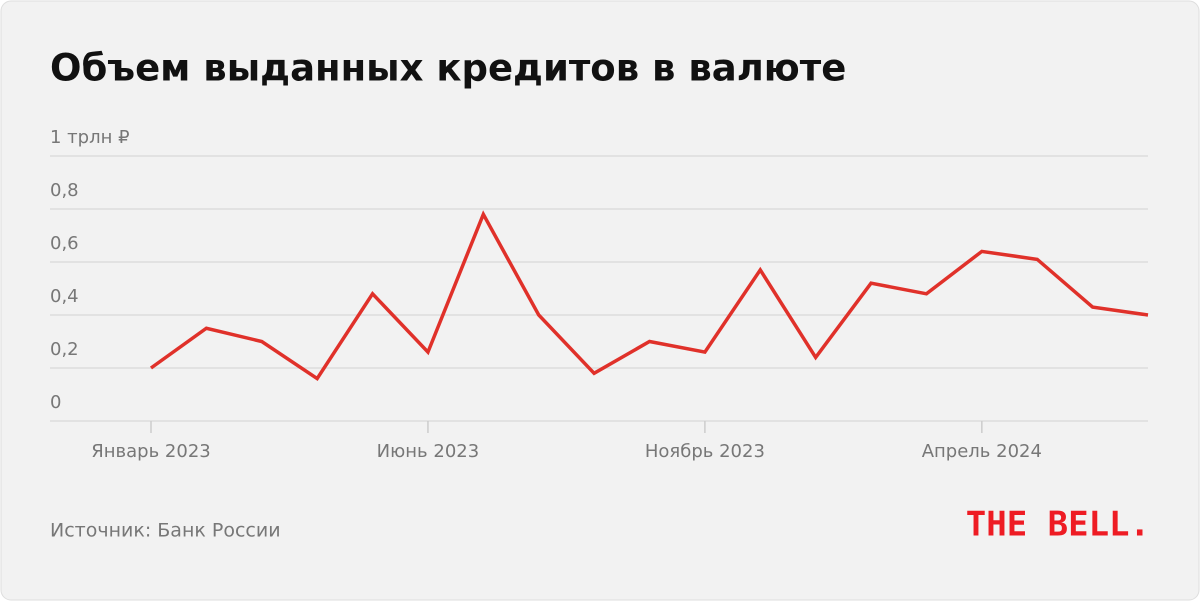  Describe the element at coordinates (705, 451) in the screenshot. I see `x-tick-label: Ноябрь 2023` at that location.